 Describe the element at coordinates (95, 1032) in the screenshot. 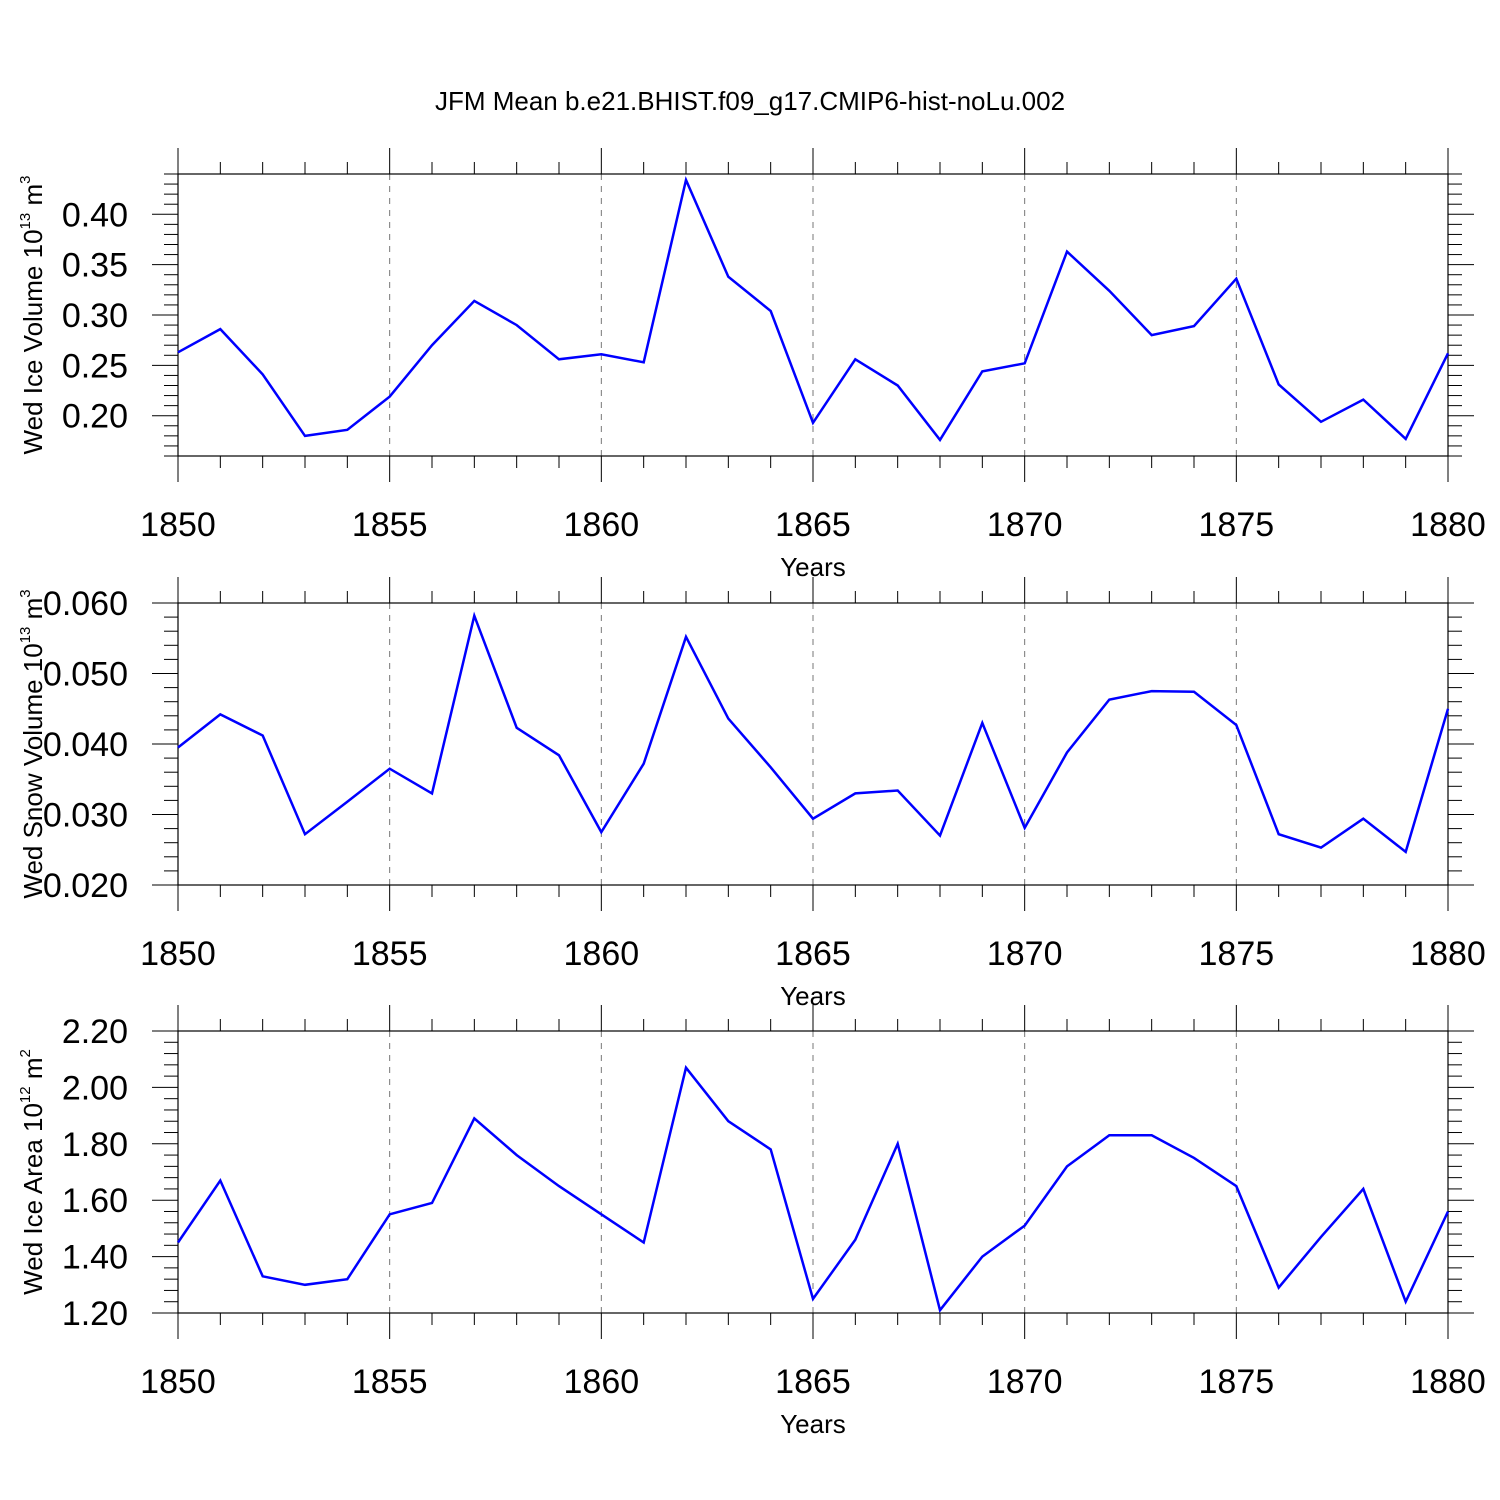

I see `panel-3-y-tick-label: 2.20` at that location.